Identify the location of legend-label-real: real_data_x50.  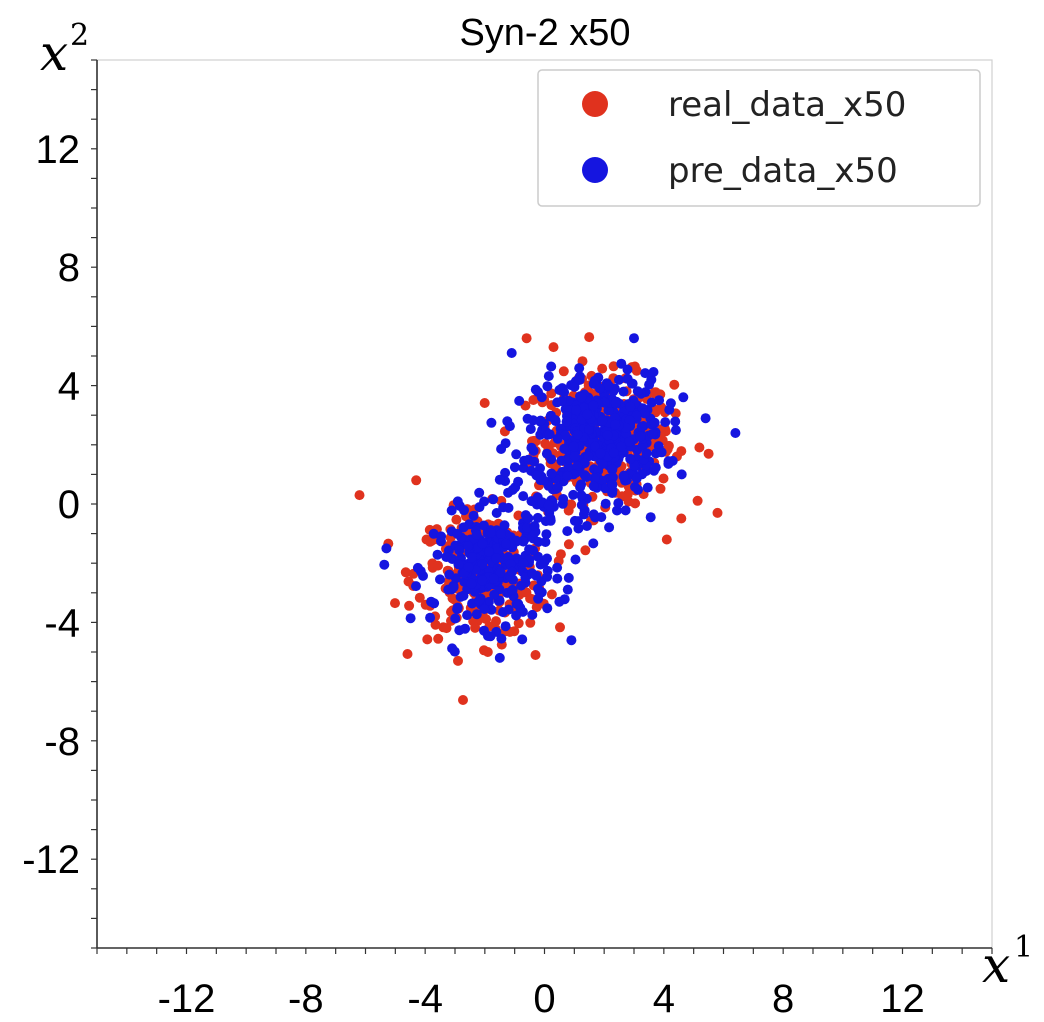
(787, 105).